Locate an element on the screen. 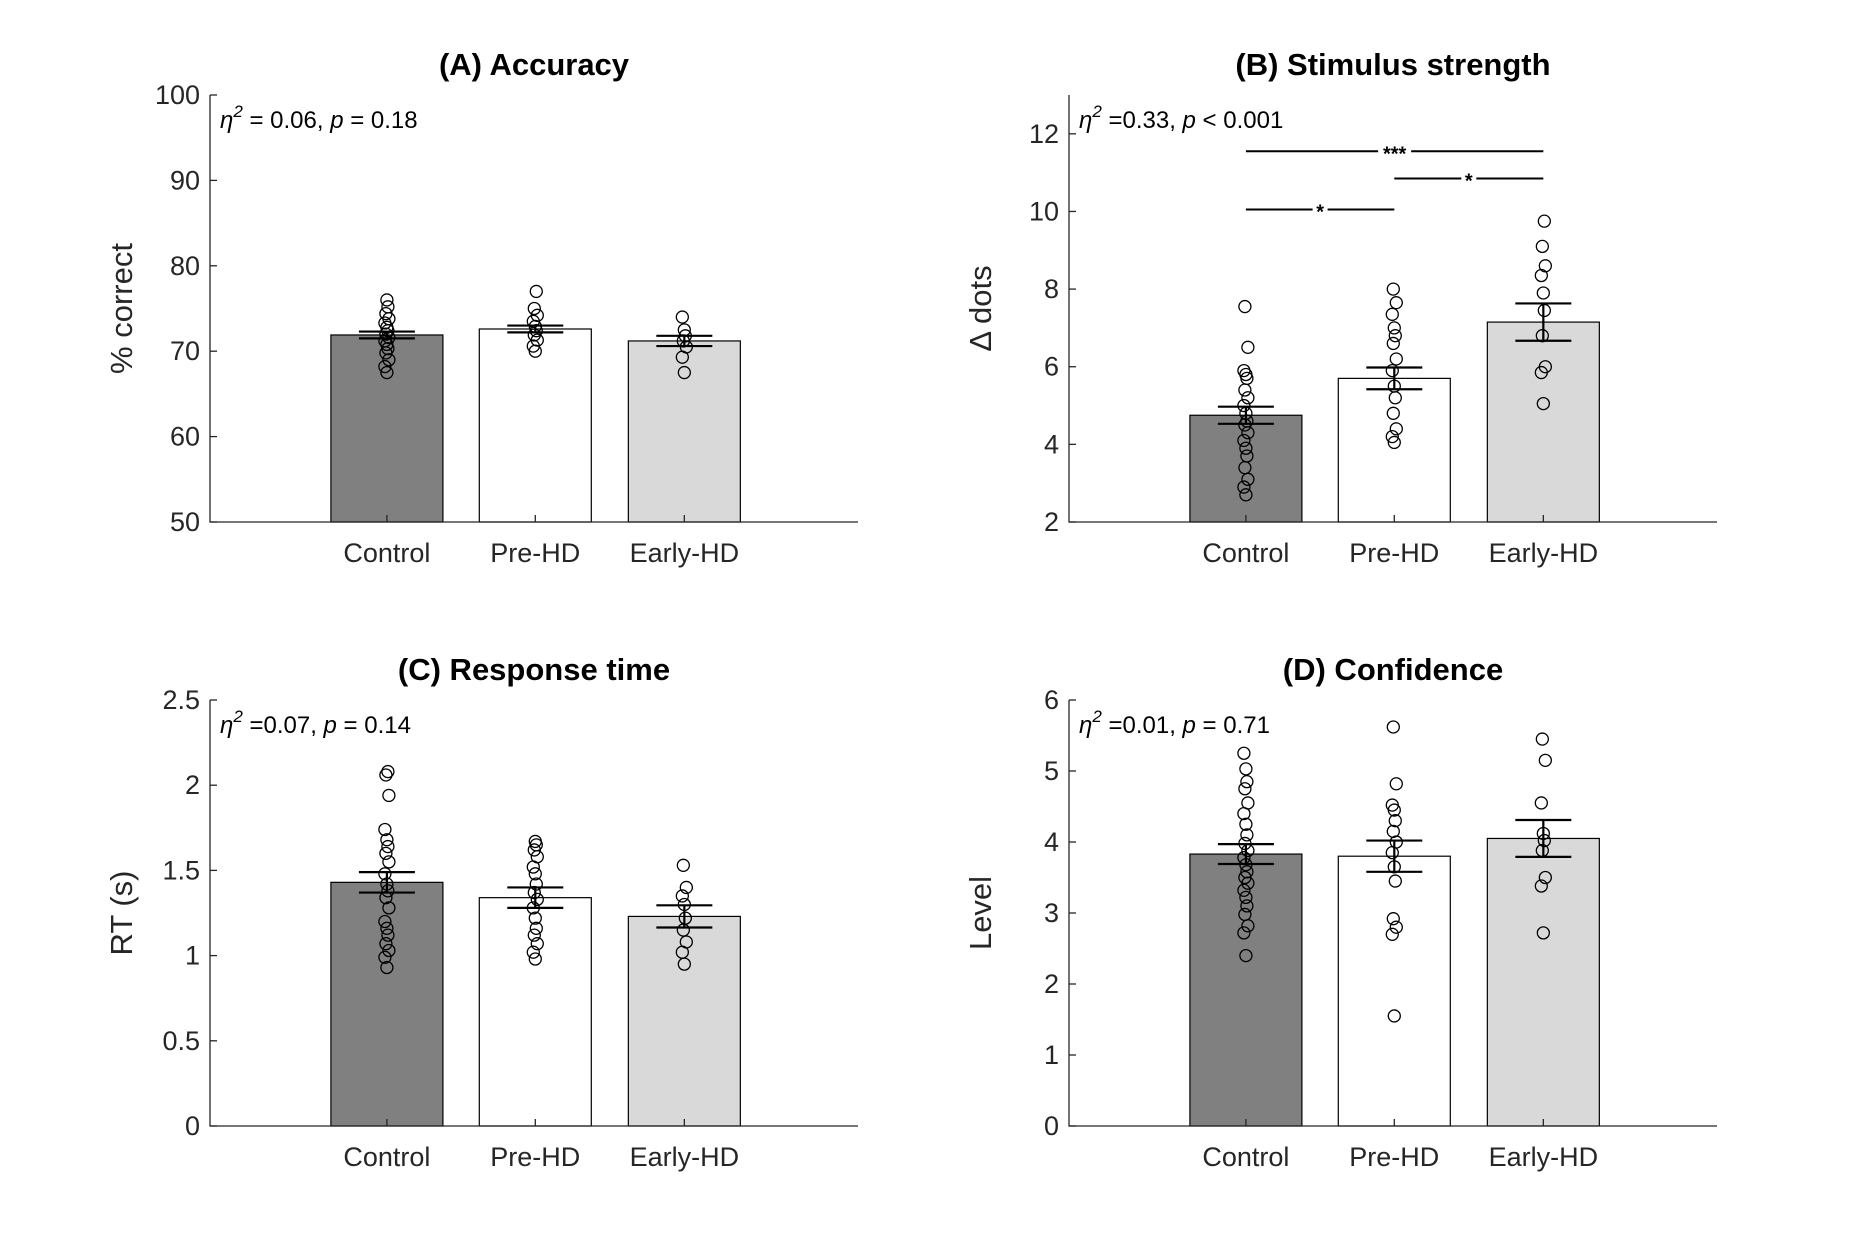 This screenshot has width=1875, height=1250. y-tick-label: 10 is located at coordinates (1044, 211).